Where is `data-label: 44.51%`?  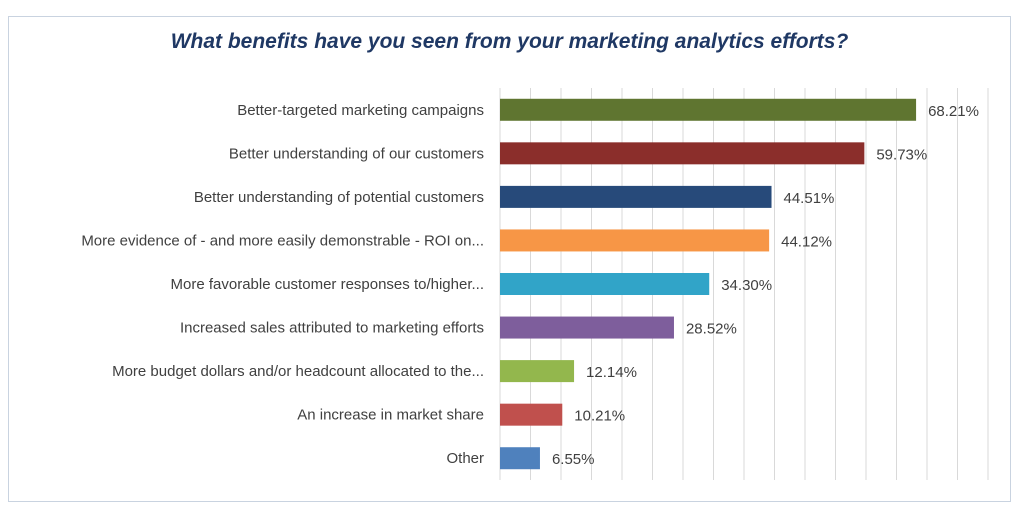 data-label: 44.51% is located at coordinates (809, 198).